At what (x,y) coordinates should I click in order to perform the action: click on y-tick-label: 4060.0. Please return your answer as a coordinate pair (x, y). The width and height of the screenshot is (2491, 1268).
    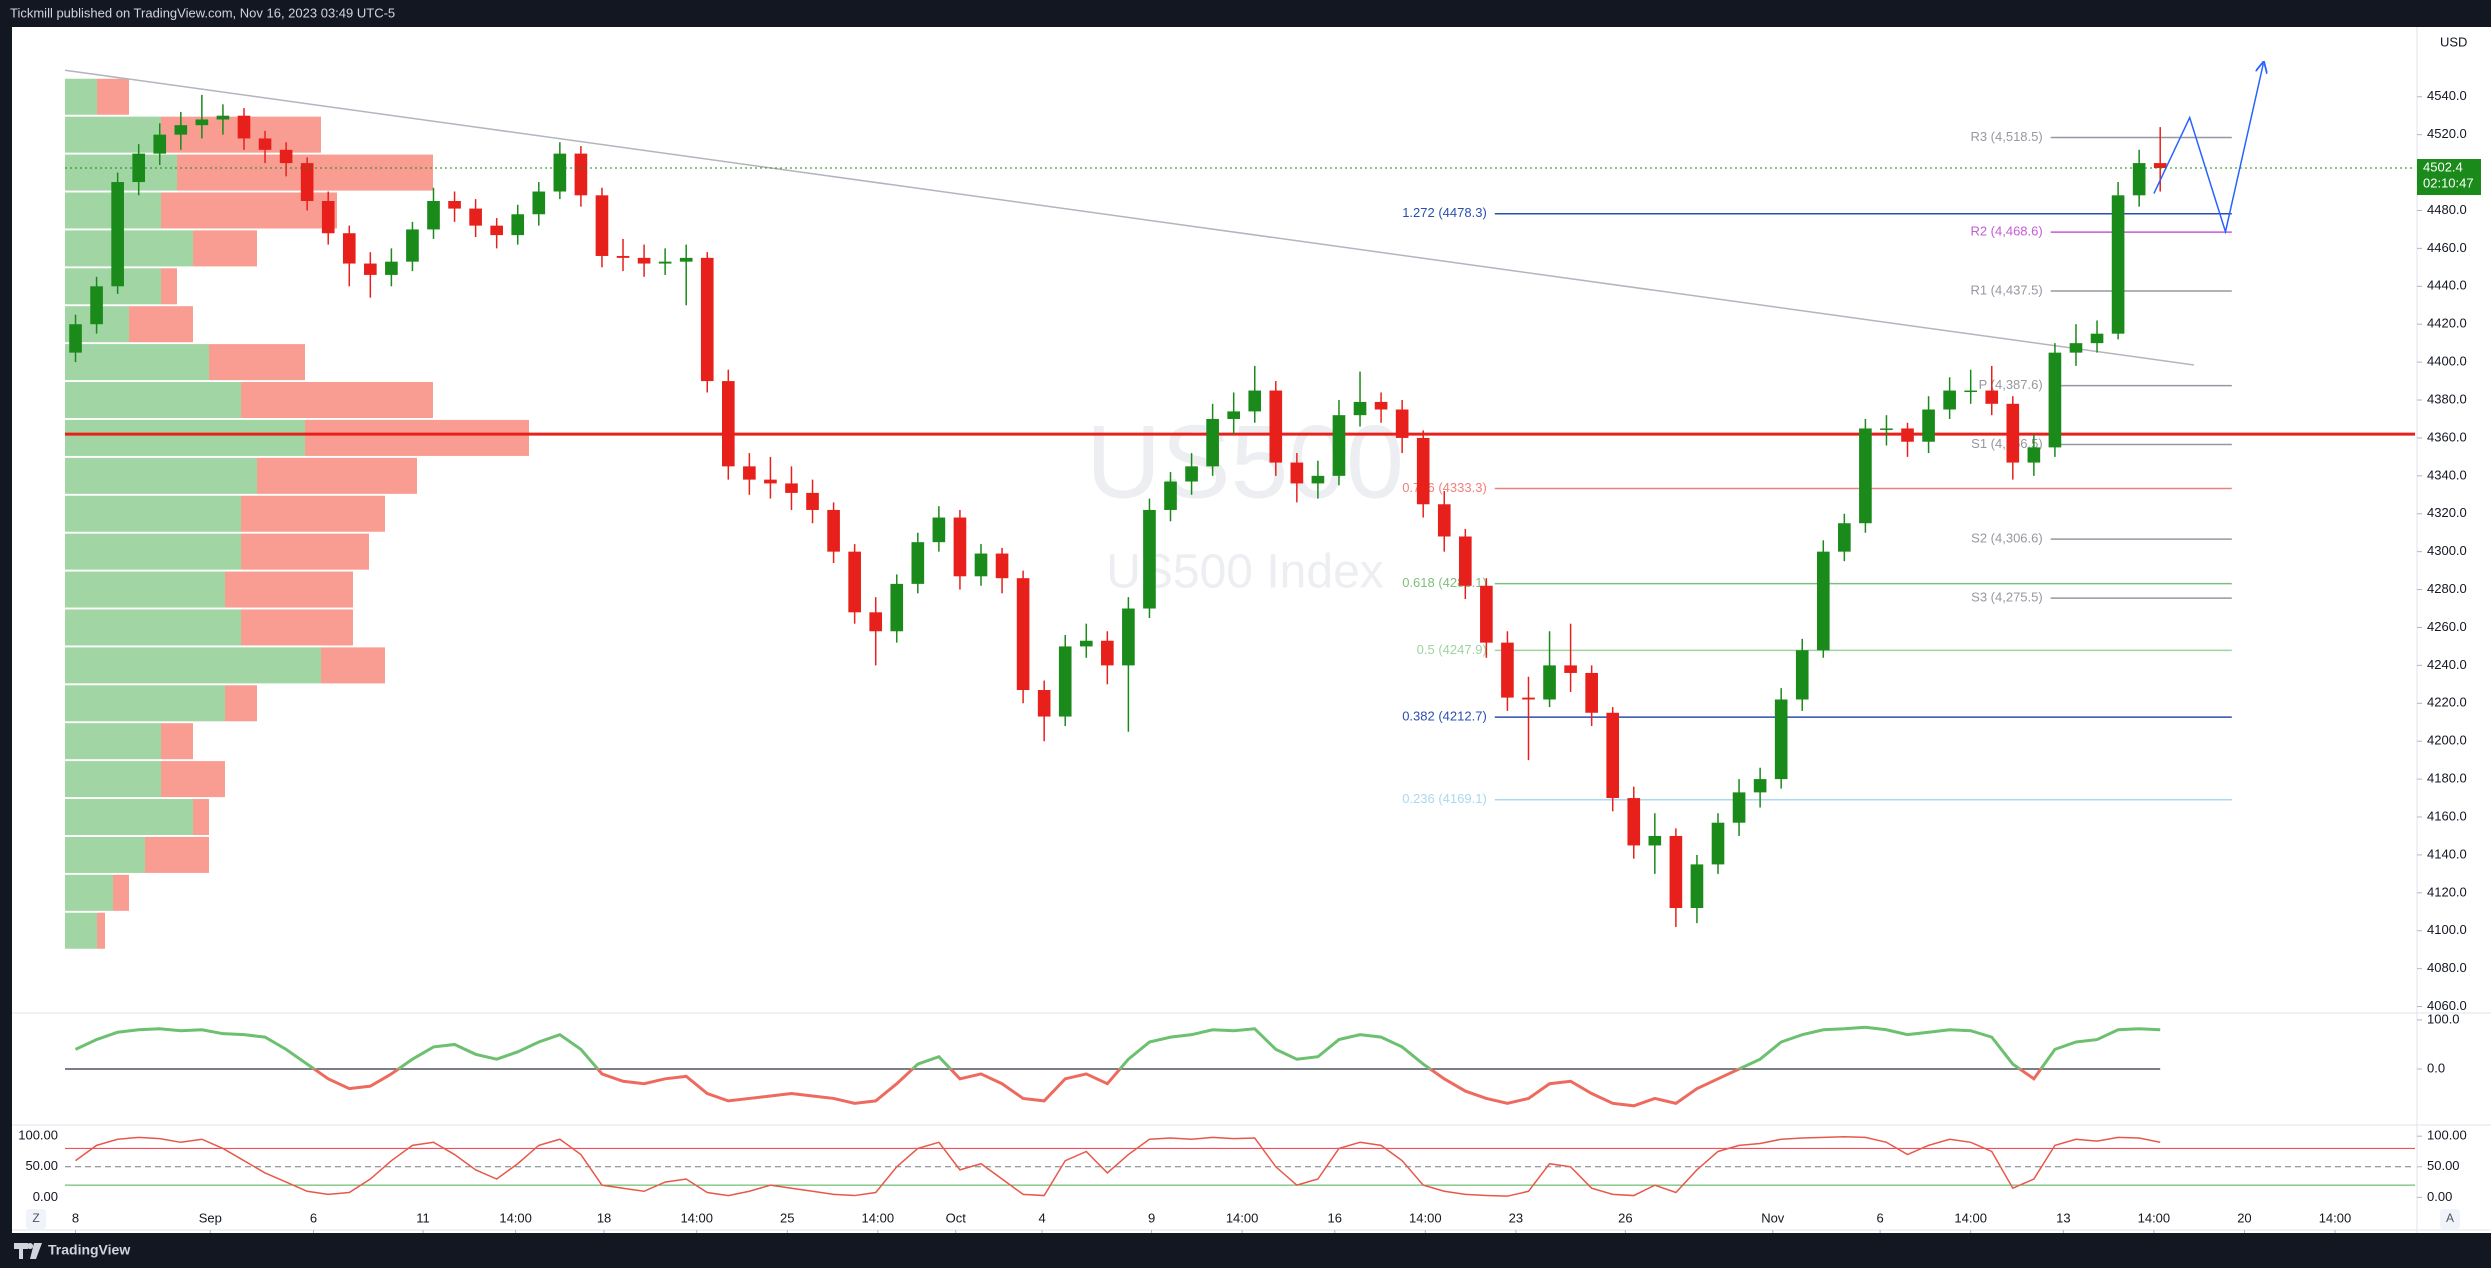
    Looking at the image, I should click on (2447, 1005).